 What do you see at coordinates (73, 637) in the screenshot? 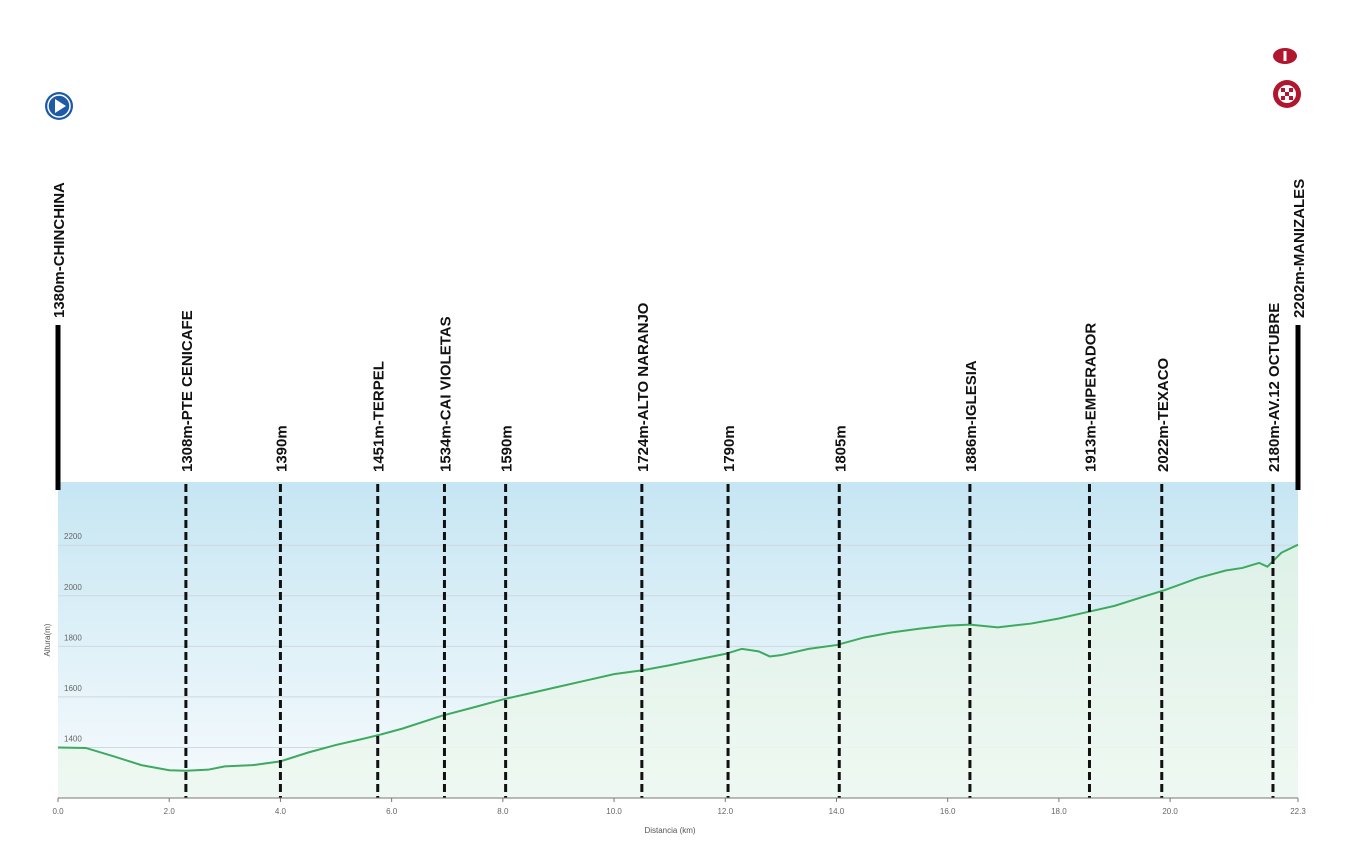
I see `y-tick-label: 1800` at bounding box center [73, 637].